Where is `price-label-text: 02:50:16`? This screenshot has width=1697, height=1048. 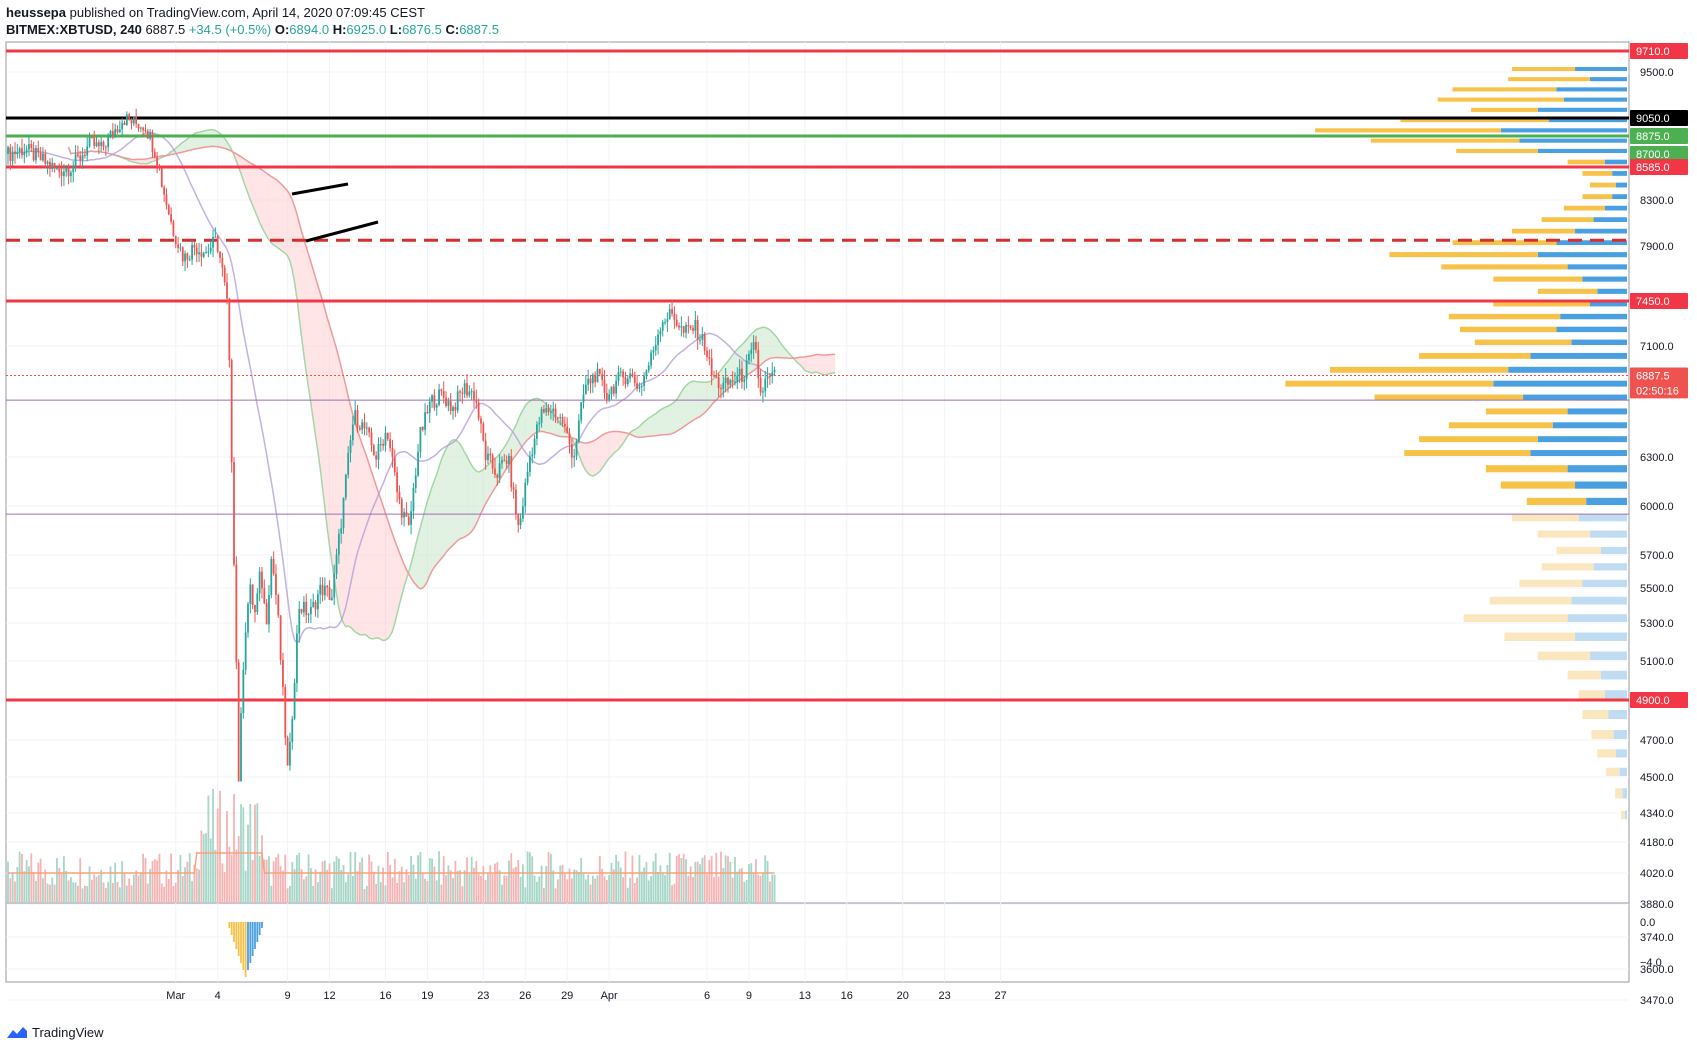
price-label-text: 02:50:16 is located at coordinates (1657, 391).